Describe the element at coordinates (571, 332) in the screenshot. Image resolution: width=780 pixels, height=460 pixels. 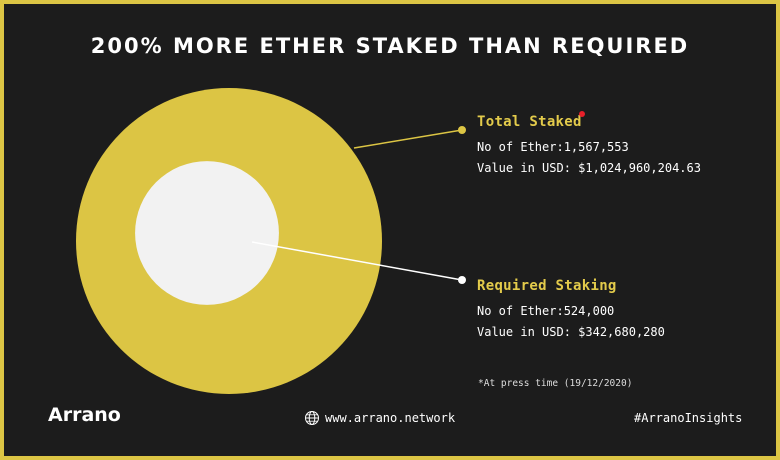
I see `required-staking-usd: Value in USD: $342,680,280` at that location.